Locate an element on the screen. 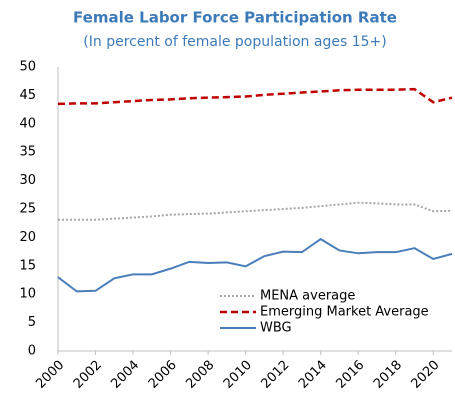 The height and width of the screenshot is (400, 455). x-tick-label: 2018 is located at coordinates (388, 375).